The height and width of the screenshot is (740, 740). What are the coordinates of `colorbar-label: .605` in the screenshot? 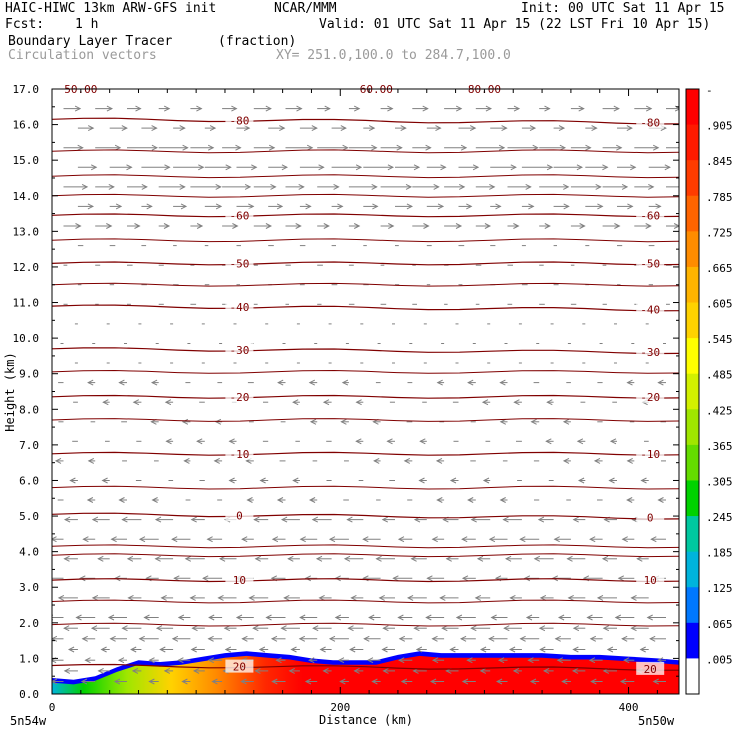 It's located at (719, 304).